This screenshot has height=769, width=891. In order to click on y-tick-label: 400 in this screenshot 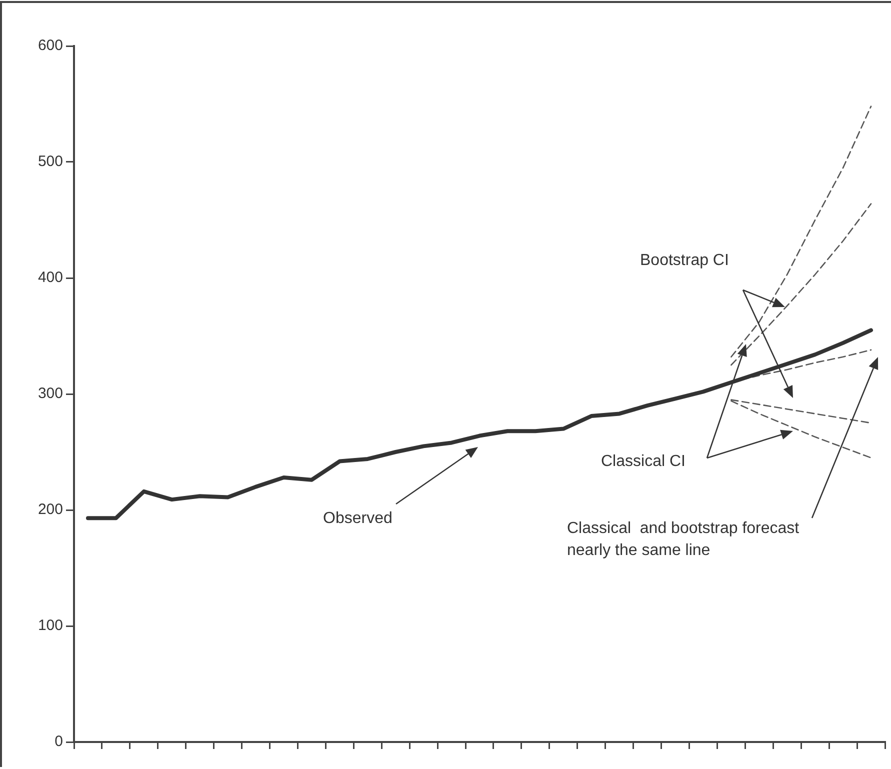, I will do `click(50, 277)`.